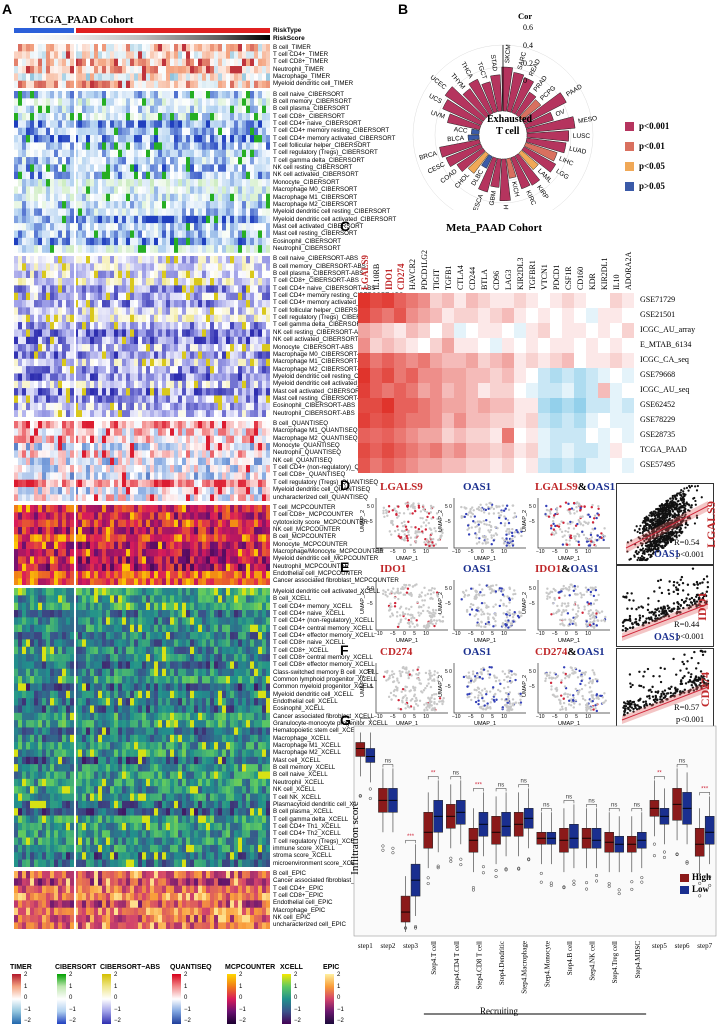 This screenshot has height=1025, width=722. What do you see at coordinates (591, 801) in the screenshot?
I see `sig-label-10: ns` at bounding box center [591, 801].